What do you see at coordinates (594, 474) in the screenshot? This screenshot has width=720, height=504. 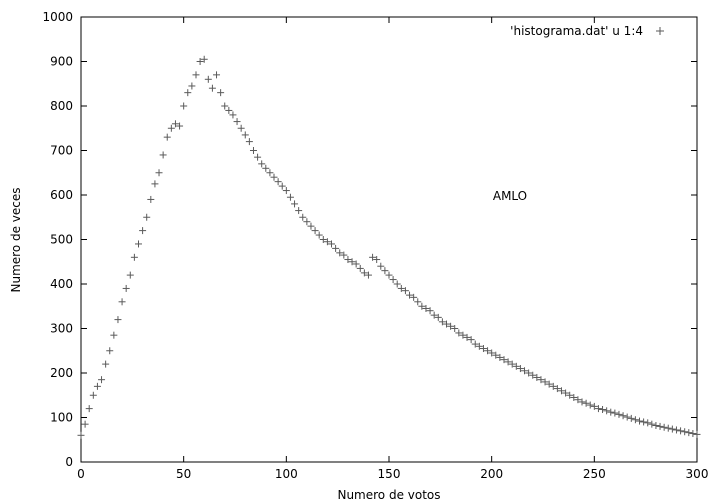 I see `x-tick-label: 250` at bounding box center [594, 474].